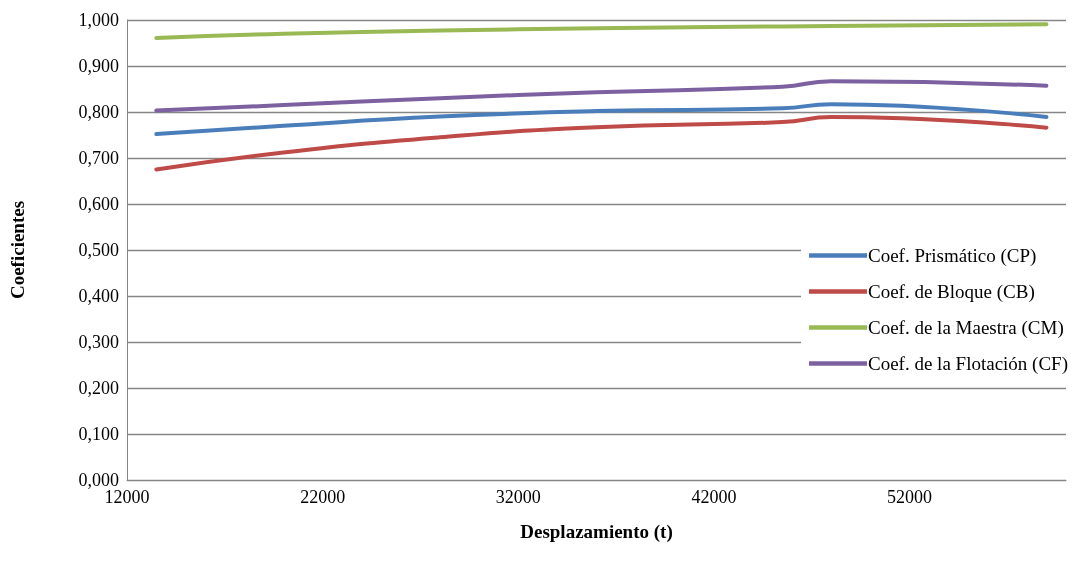  Describe the element at coordinates (127, 497) in the screenshot. I see `x-tick-label: 12000` at that location.